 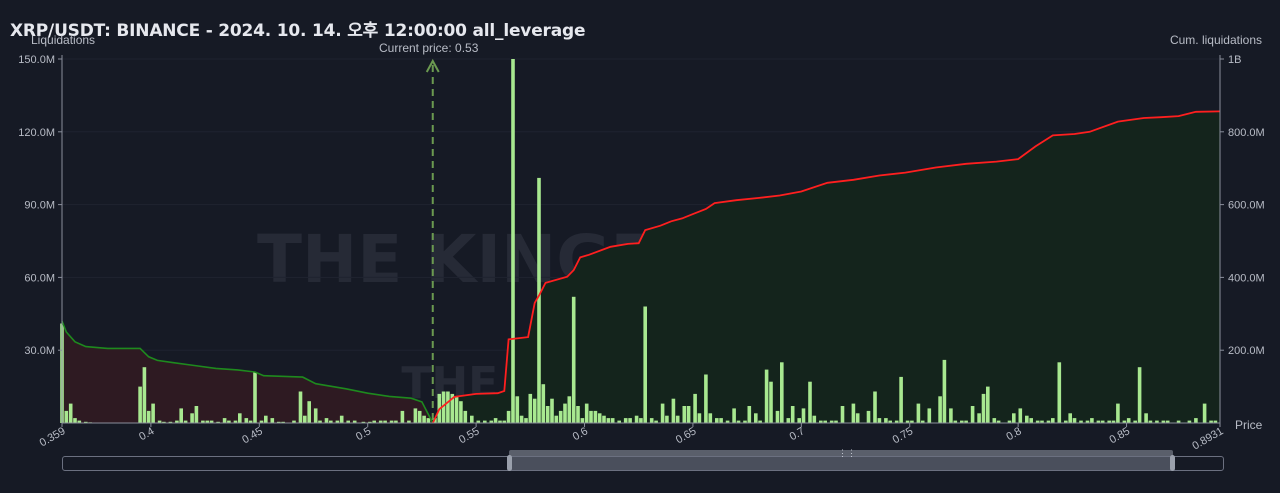 I want to click on scrollbar-handle-left, so click(x=509, y=463).